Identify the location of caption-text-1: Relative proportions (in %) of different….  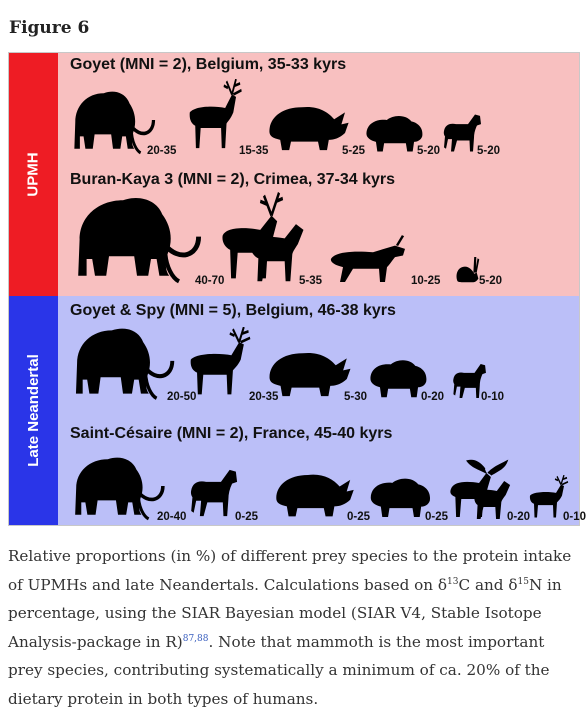
(290, 570).